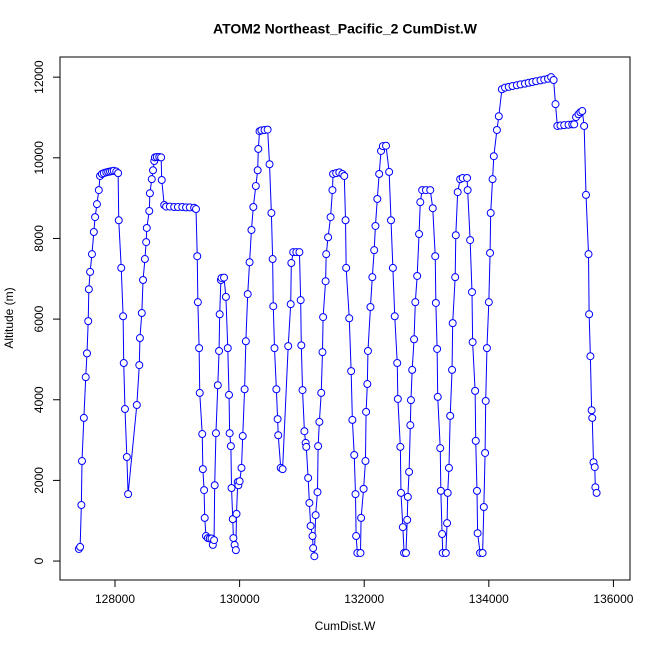 The image size is (650, 650). Describe the element at coordinates (364, 599) in the screenshot. I see `x-tick-label: 132000` at that location.